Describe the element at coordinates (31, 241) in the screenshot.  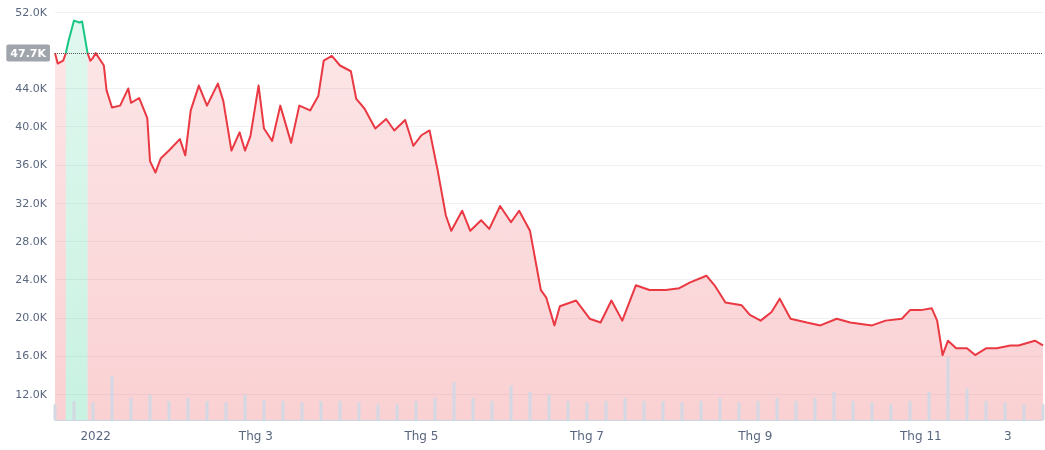
I see `y-tick-label: 28.0K` at that location.